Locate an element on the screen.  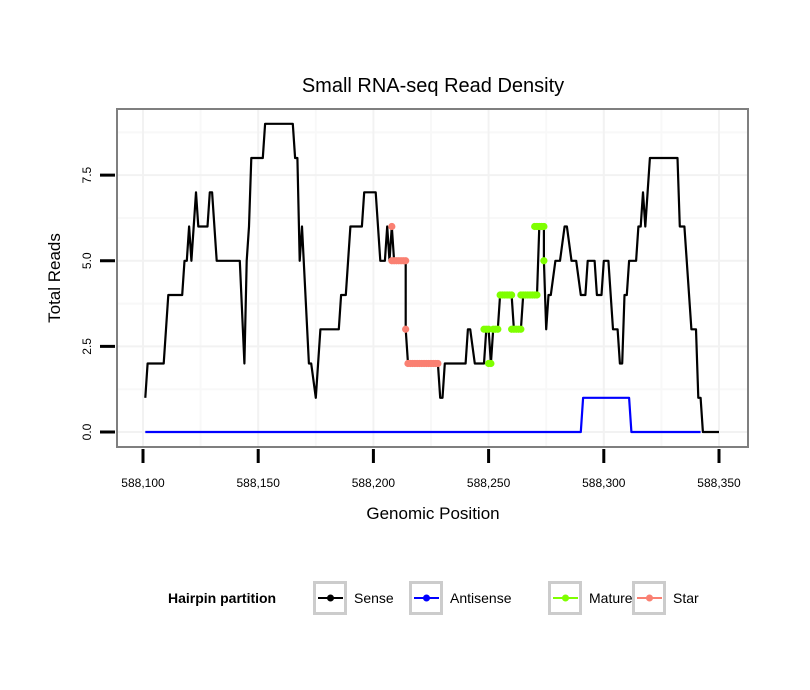
legend-item-antisense: Antisense is located at coordinates (460, 598).